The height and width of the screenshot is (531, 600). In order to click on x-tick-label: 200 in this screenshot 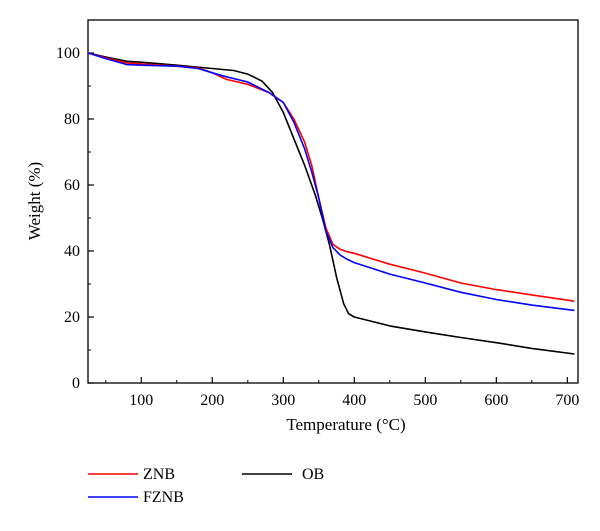, I will do `click(212, 400)`.